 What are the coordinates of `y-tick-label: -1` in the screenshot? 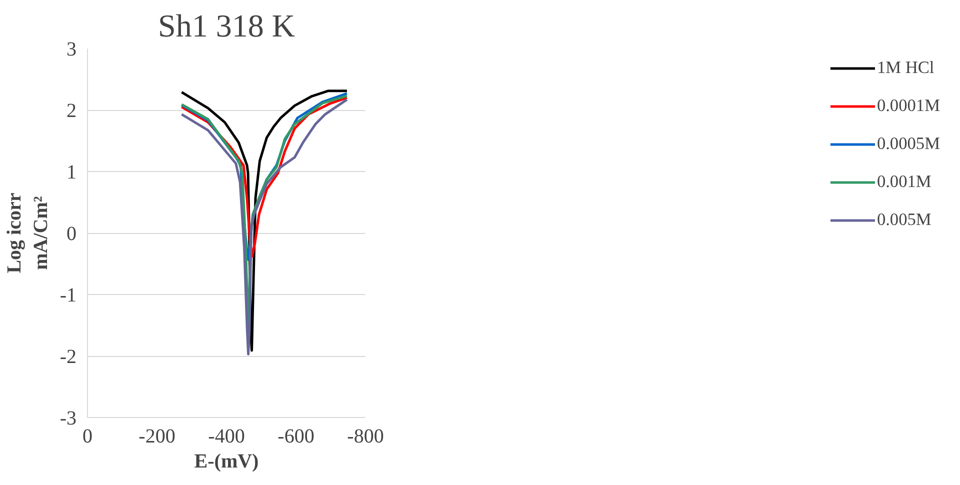 It's located at (68, 295).